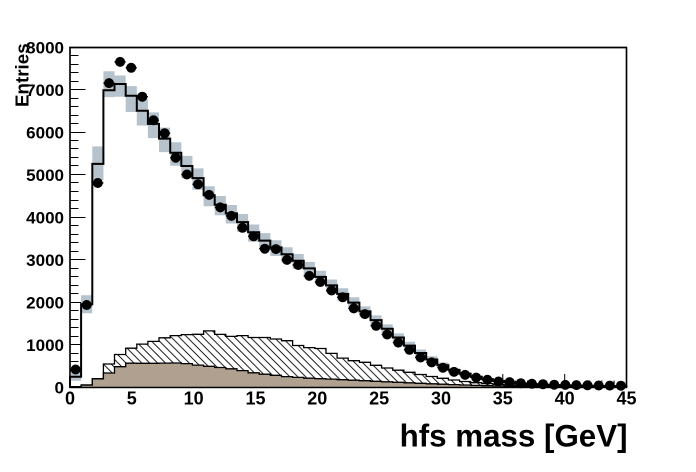  Describe the element at coordinates (514, 436) in the screenshot. I see `svg-text: hfs mass [GeV]` at that location.